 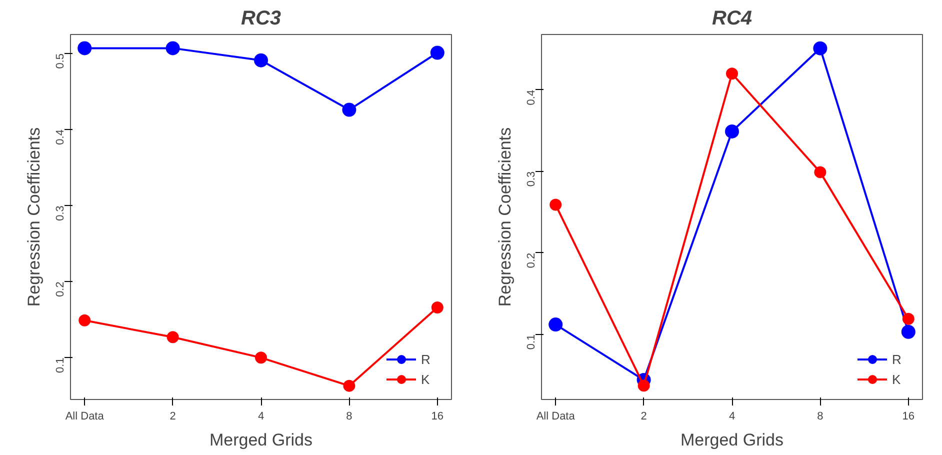 I want to click on chart-title: RC3, so click(x=261, y=19).